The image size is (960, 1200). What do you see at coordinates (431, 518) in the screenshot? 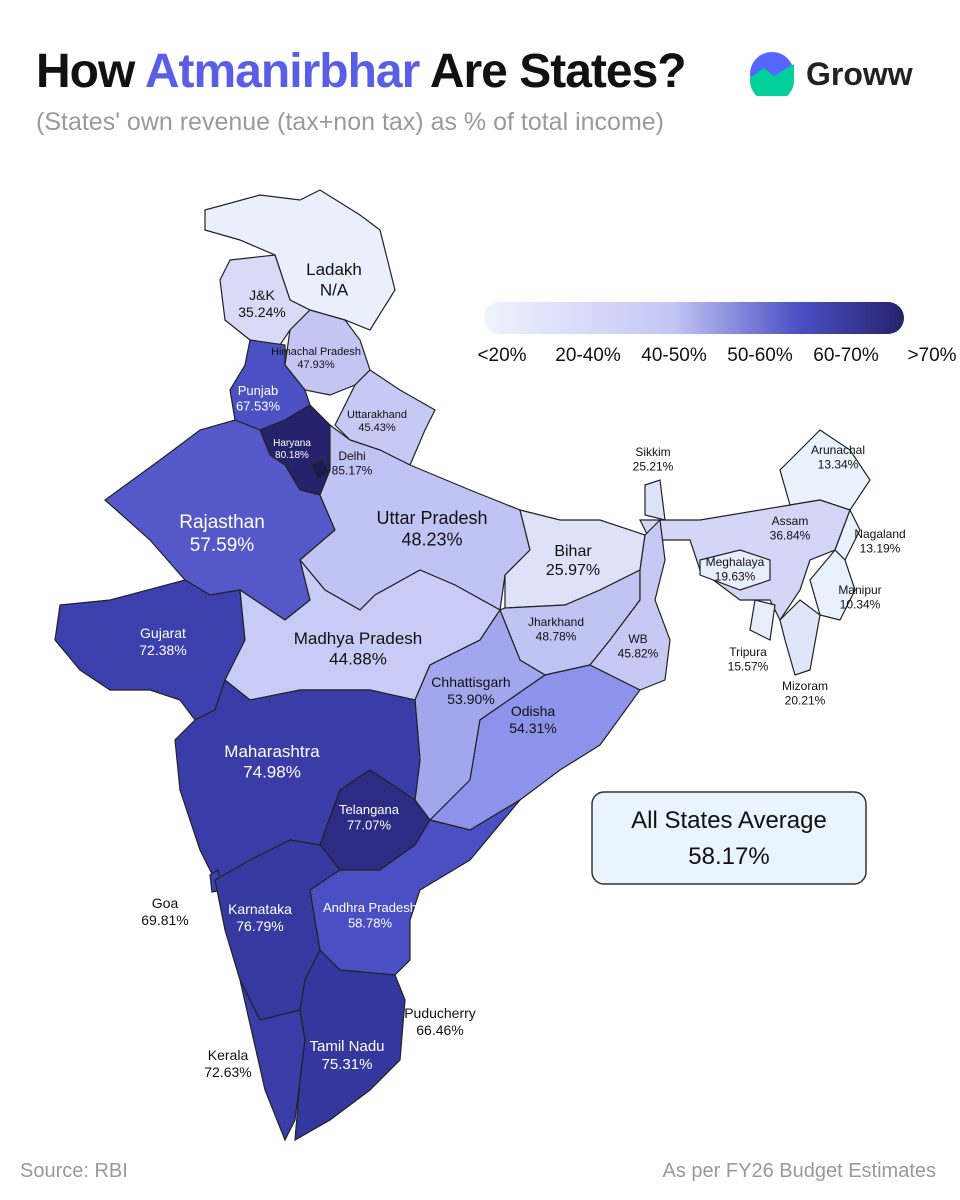
I see `state-name: Uttar Pradesh` at bounding box center [431, 518].